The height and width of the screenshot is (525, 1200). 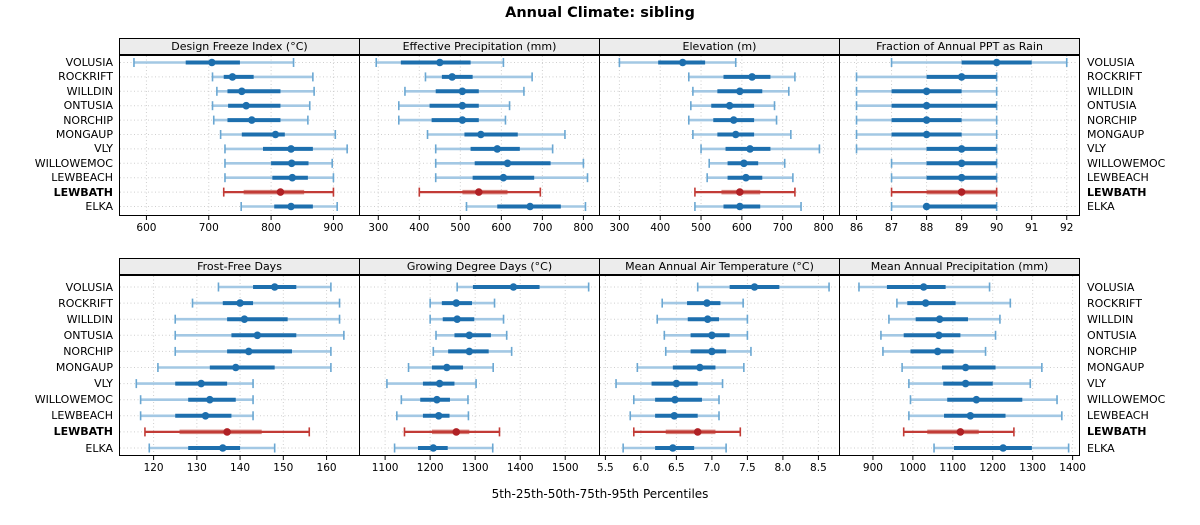 I want to click on station-label-left-lewbath: LEWBATH, so click(x=83, y=192).